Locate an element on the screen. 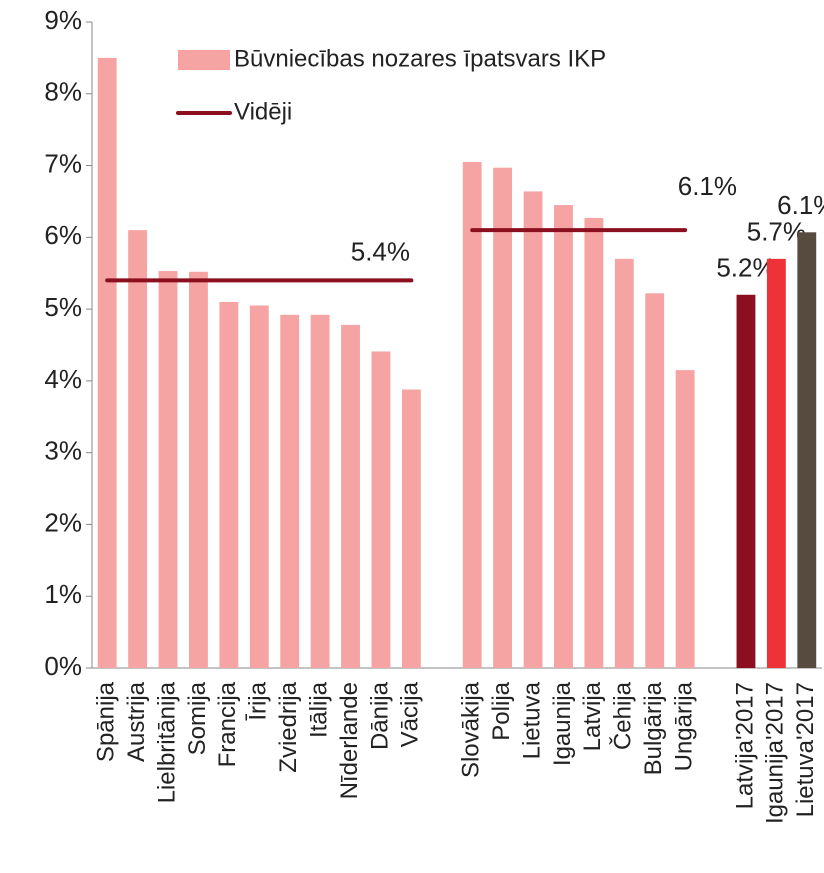  y-tick-label: 7% is located at coordinates (63, 163).